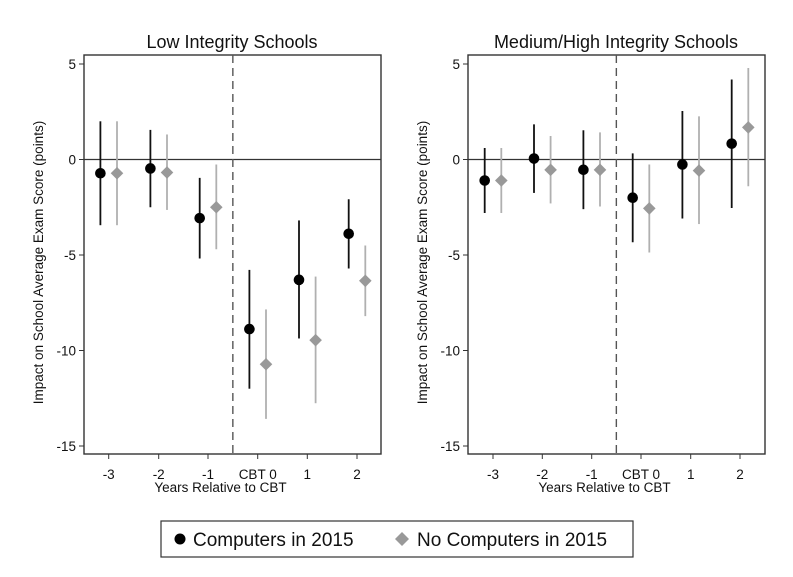 The width and height of the screenshot is (793, 577). Describe the element at coordinates (273, 540) in the screenshot. I see `legend-label-computers: Computers in 2015` at that location.